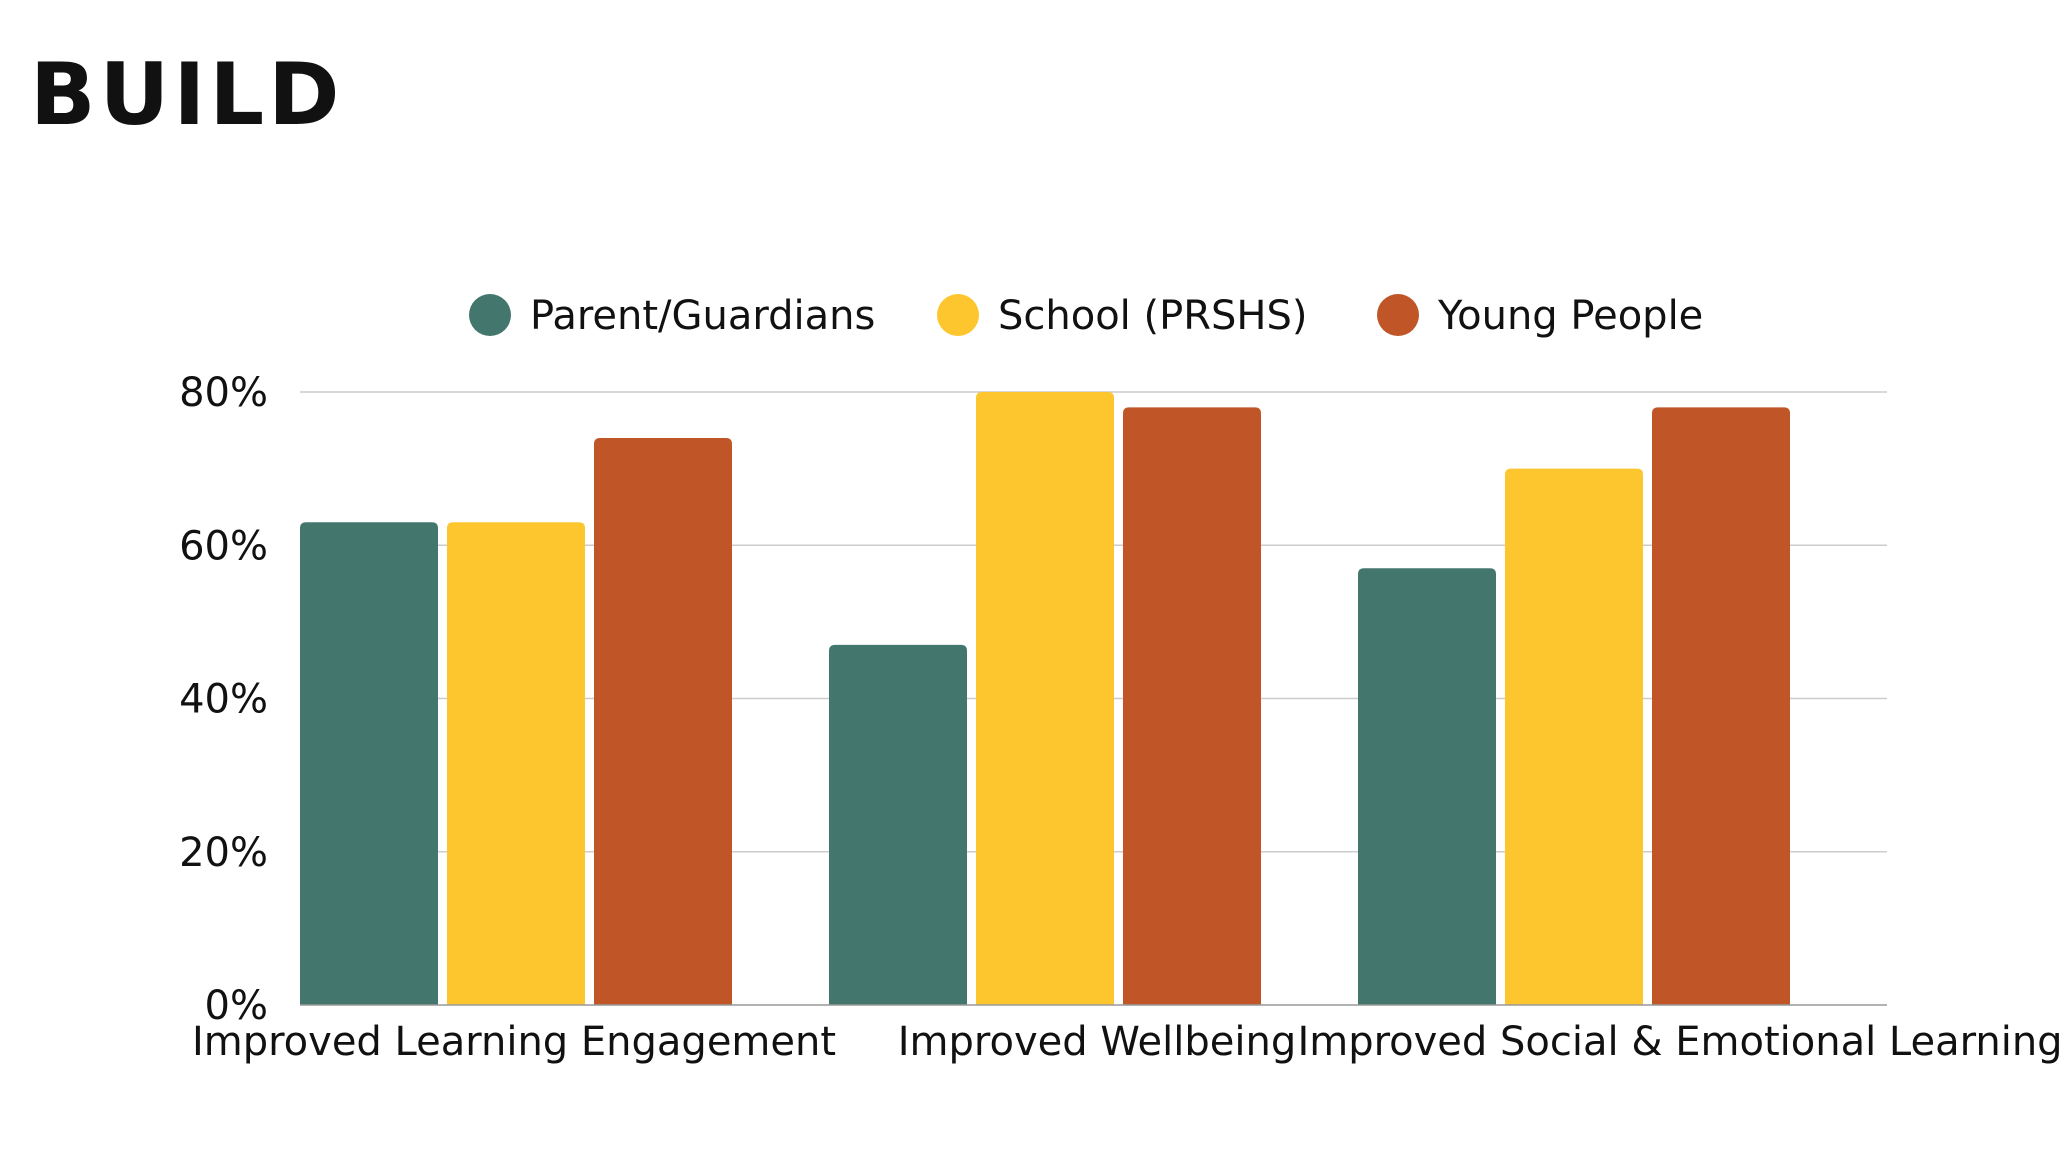 The width and height of the screenshot is (2068, 1152). What do you see at coordinates (514, 1042) in the screenshot?
I see `x-tick-label-improved-learning-engagement: Improved Learning Engagement` at bounding box center [514, 1042].